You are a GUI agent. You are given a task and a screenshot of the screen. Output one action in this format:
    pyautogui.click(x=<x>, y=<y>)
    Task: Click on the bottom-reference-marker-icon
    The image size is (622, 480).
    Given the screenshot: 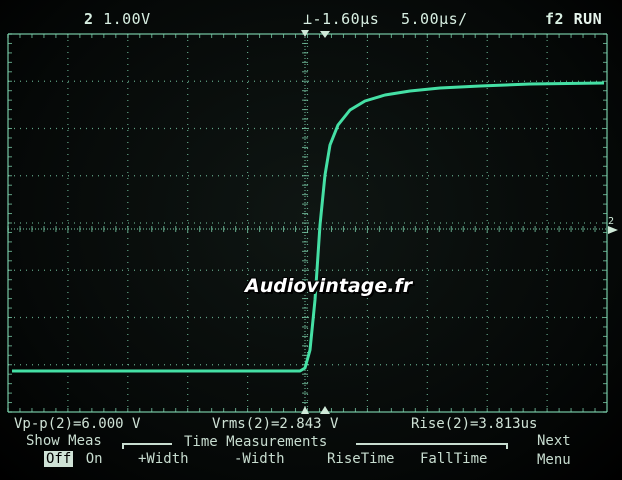 What is the action you would take?
    pyautogui.click(x=325, y=410)
    